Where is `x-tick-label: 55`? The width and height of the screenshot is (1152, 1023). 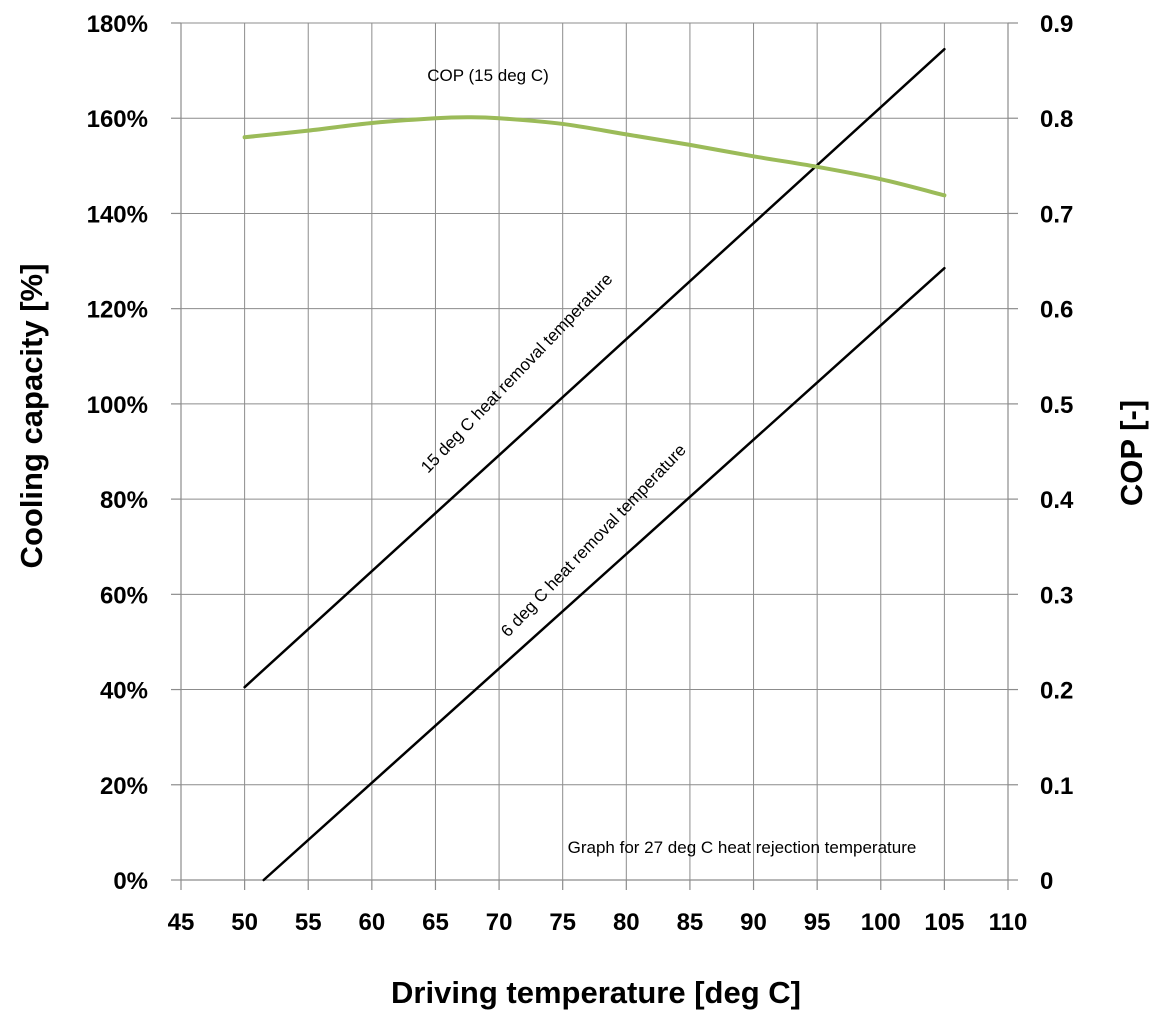
x-tick-label: 55 is located at coordinates (308, 922).